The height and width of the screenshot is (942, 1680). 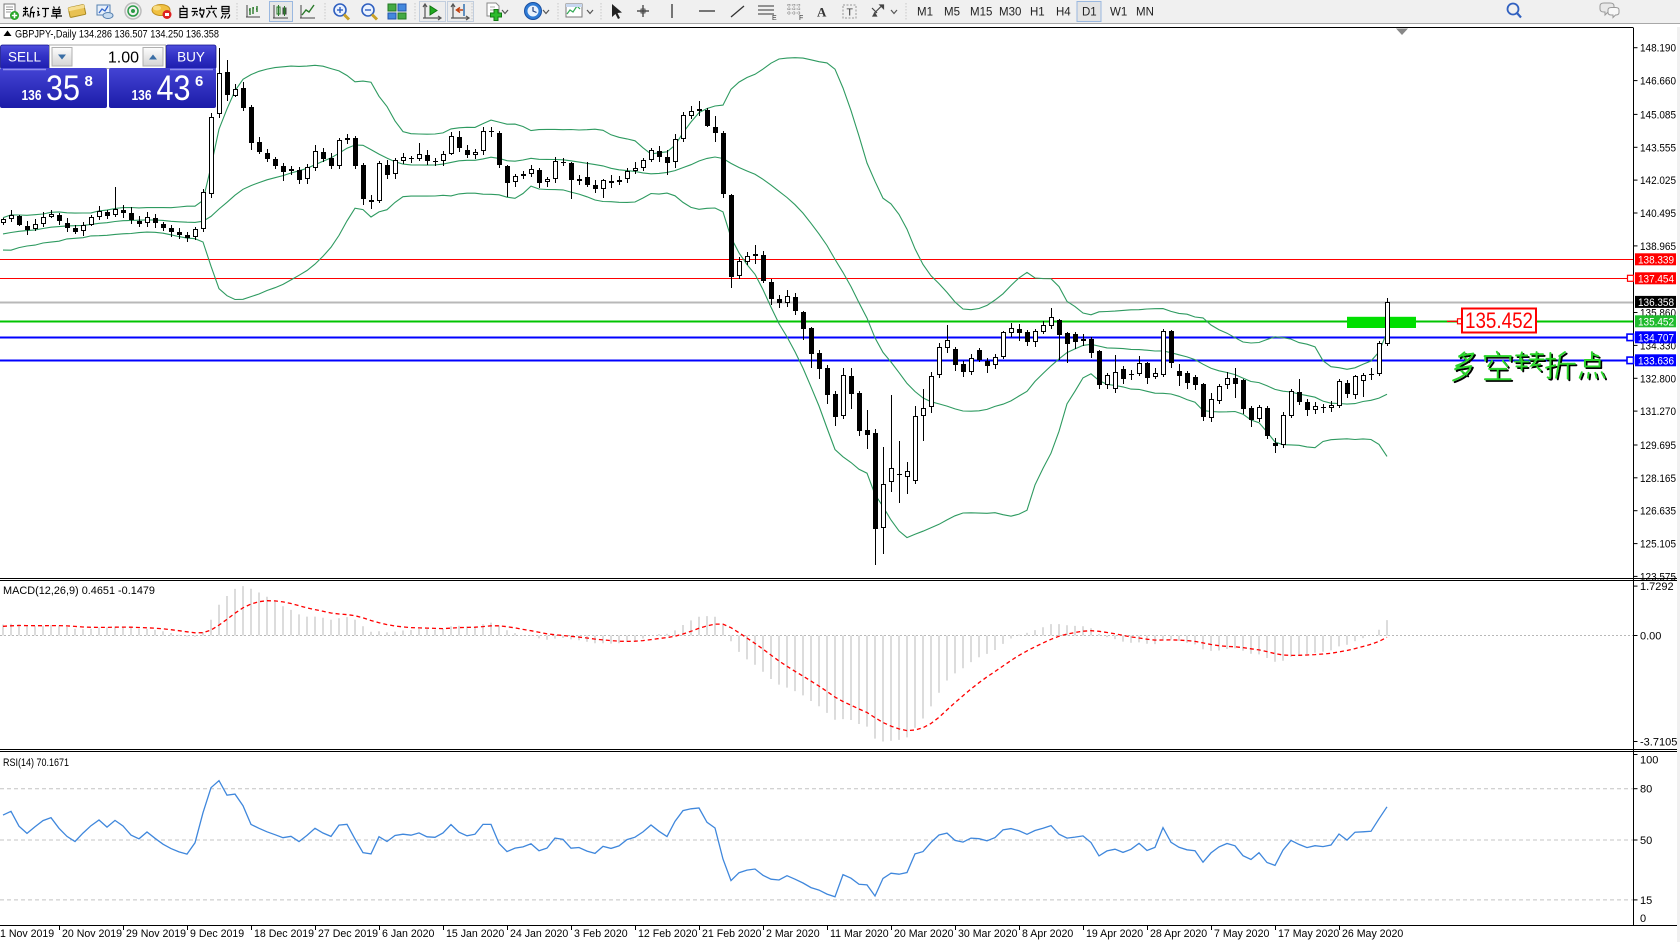 What do you see at coordinates (1658, 545) in the screenshot?
I see `svg-text: 125.105` at bounding box center [1658, 545].